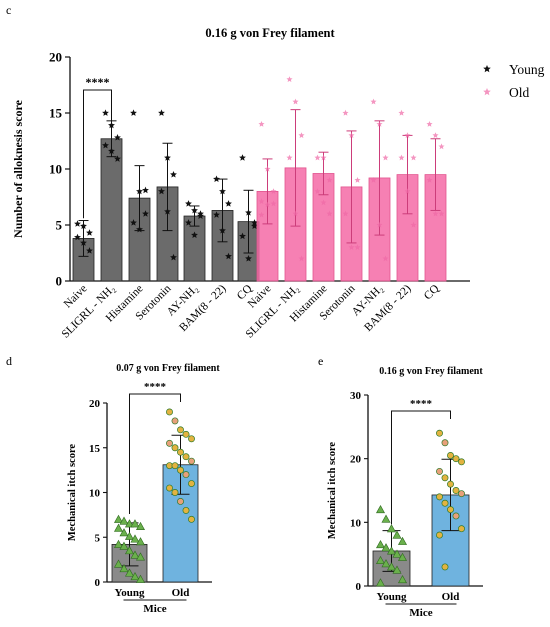 This screenshot has height=627, width=550. I want to click on y-tick-label: 15, so click(95, 449).